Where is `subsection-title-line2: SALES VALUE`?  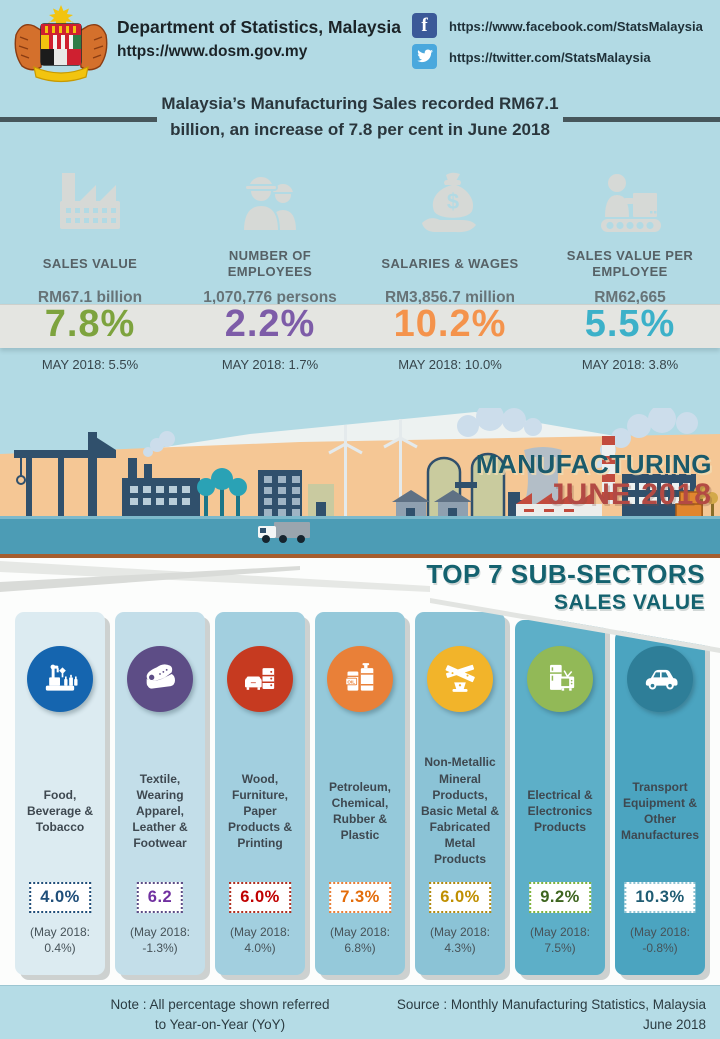 subsection-title-line2: SALES VALUE is located at coordinates (629, 602).